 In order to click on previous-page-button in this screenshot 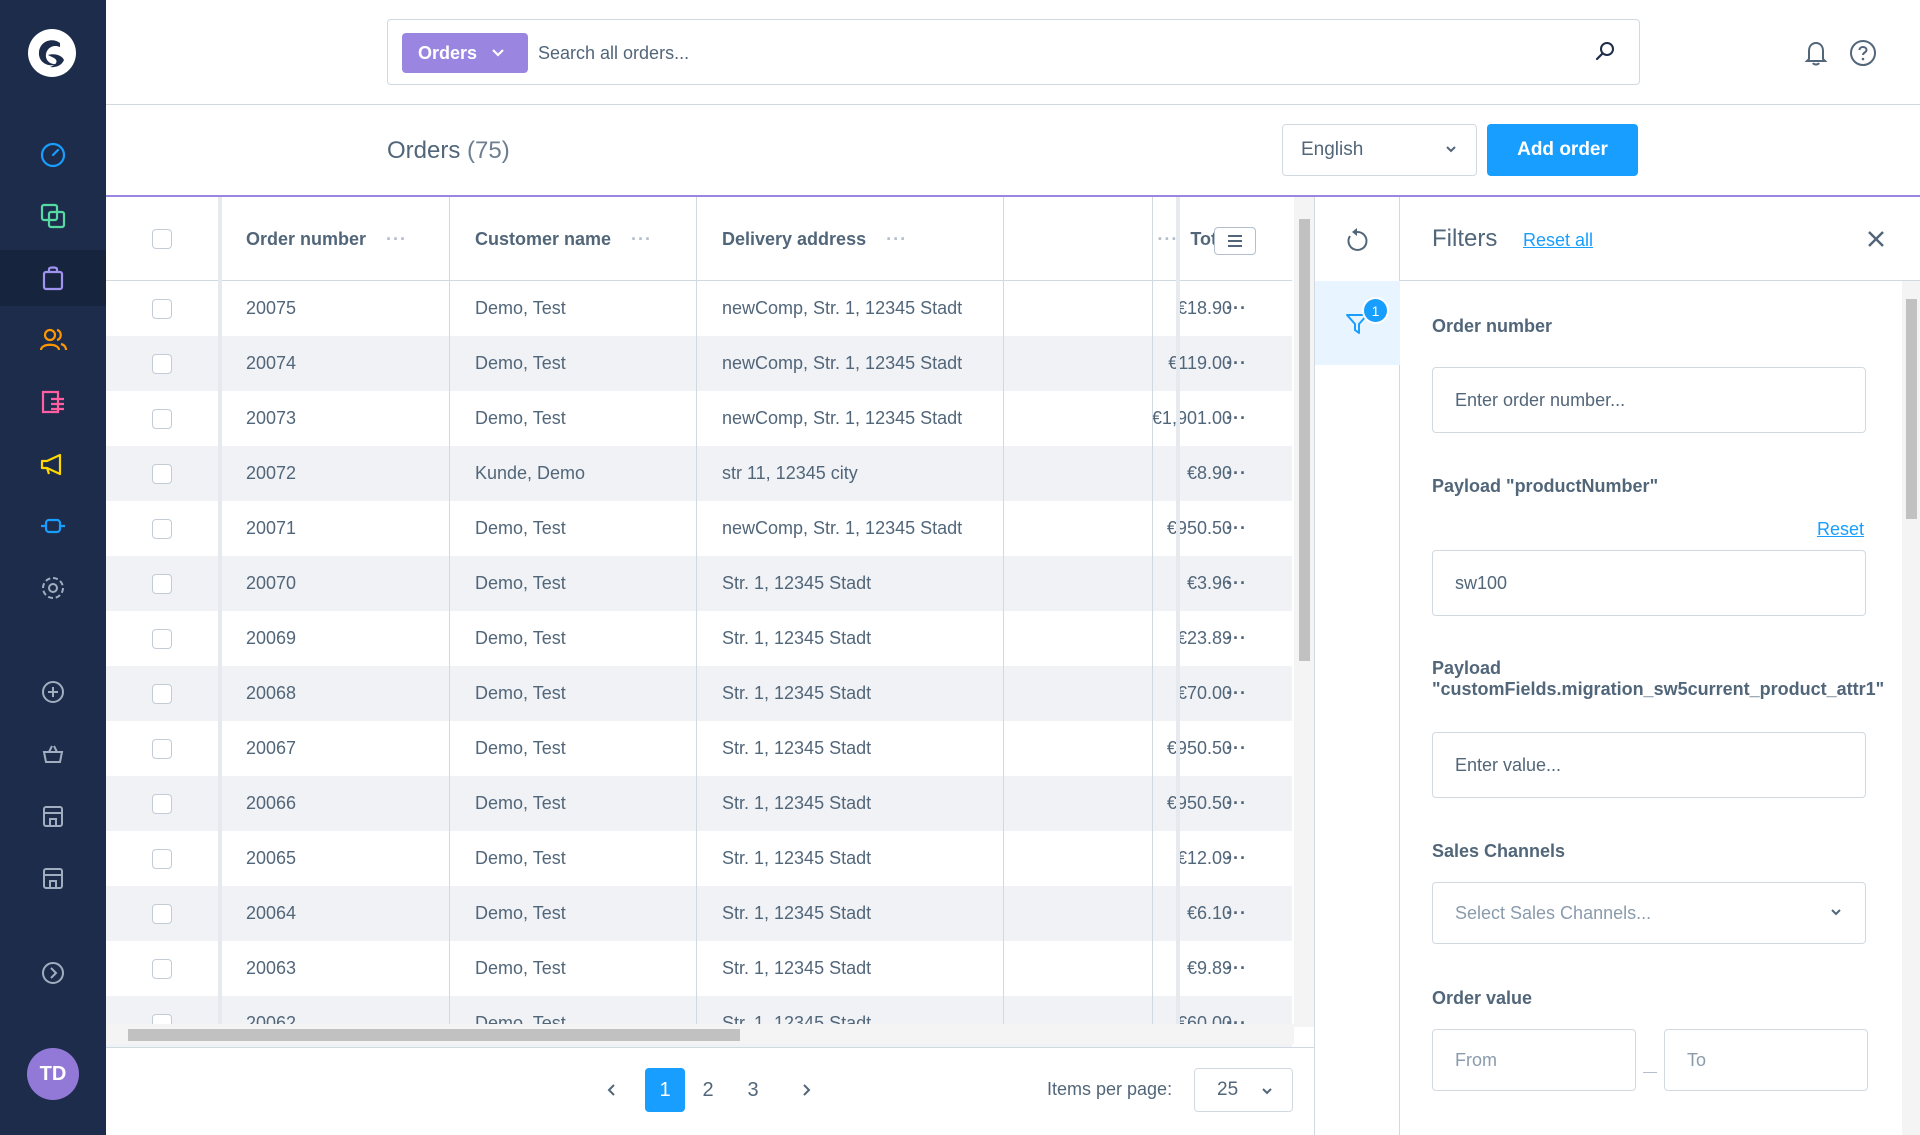, I will do `click(612, 1090)`.